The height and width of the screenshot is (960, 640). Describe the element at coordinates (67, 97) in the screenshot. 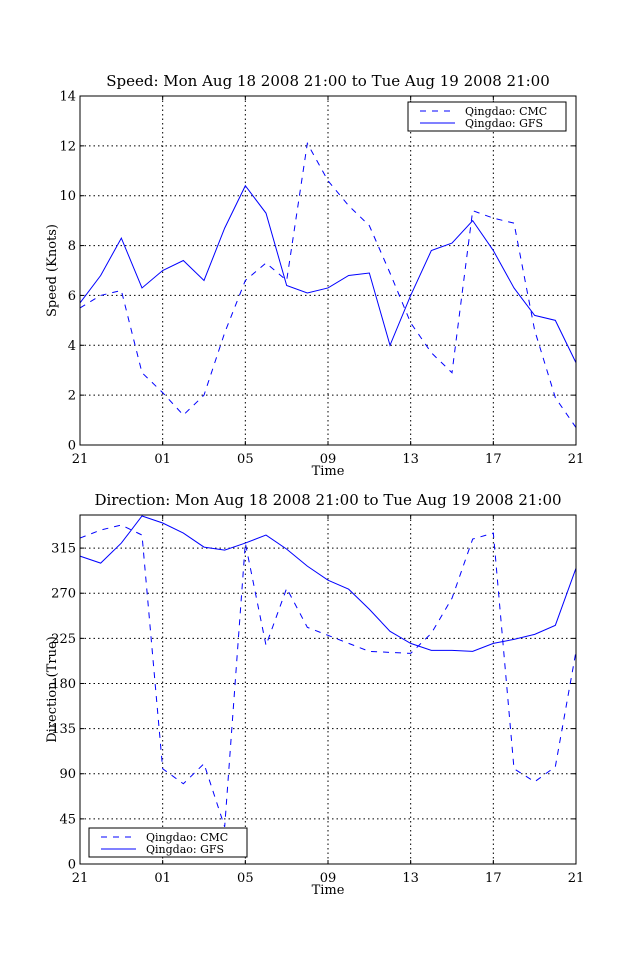

I see `y-tick-label: 14` at that location.